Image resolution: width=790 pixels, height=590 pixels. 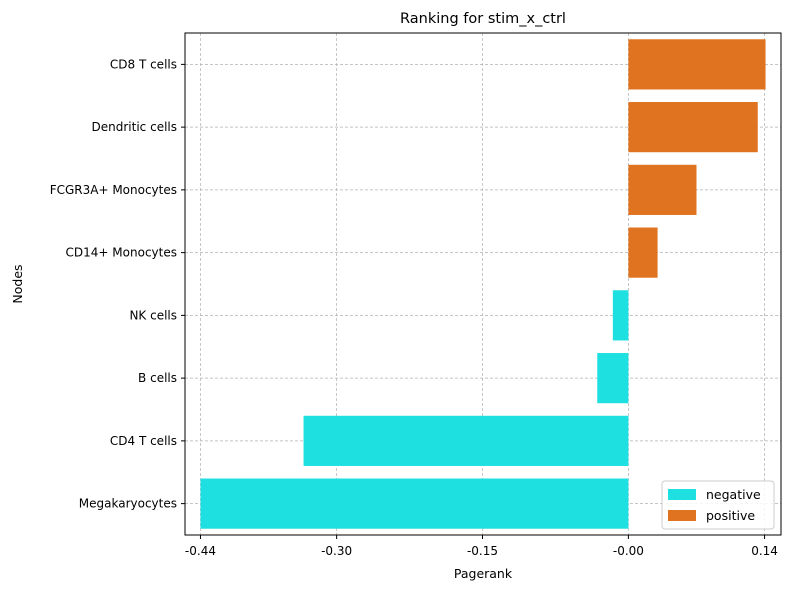 What do you see at coordinates (121, 253) in the screenshot?
I see `y-tick-label: CD14+ Monocytes` at bounding box center [121, 253].